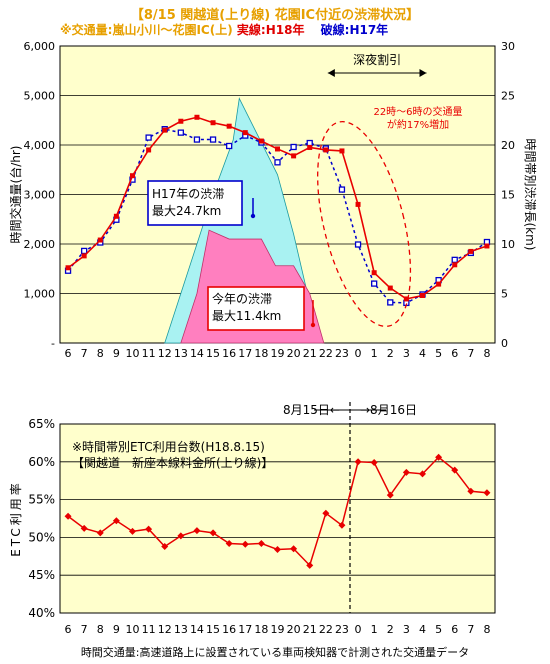 The height and width of the screenshot is (664, 550). I want to click on ytick-left-bottom: 55%, so click(41, 500).